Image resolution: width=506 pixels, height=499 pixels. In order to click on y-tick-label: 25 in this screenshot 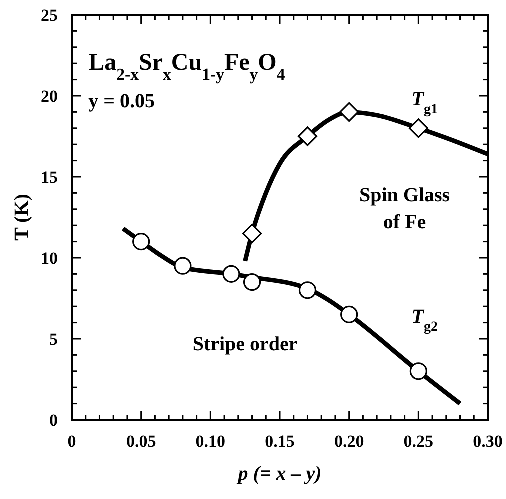, I will do `click(49, 15)`.